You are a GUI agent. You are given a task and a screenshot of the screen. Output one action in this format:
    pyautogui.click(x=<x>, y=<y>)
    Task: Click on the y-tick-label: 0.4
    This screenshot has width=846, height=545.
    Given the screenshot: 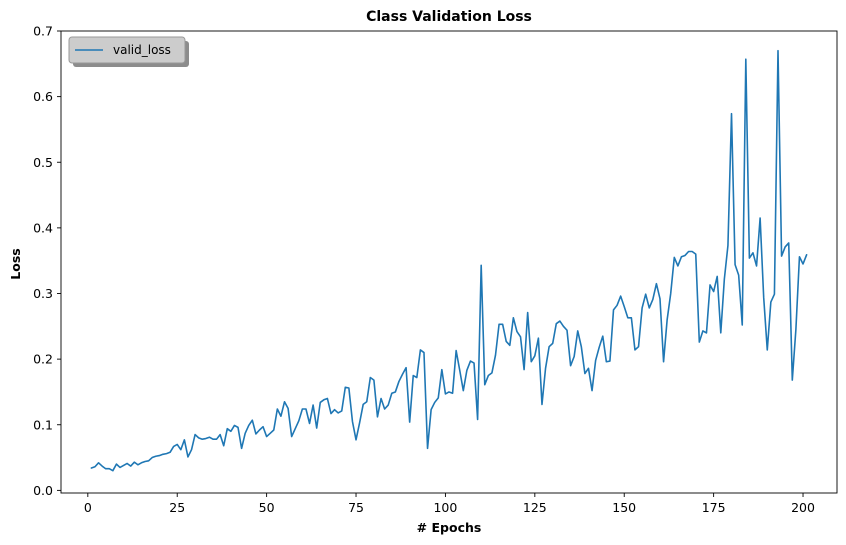 What is the action you would take?
    pyautogui.click(x=43, y=227)
    